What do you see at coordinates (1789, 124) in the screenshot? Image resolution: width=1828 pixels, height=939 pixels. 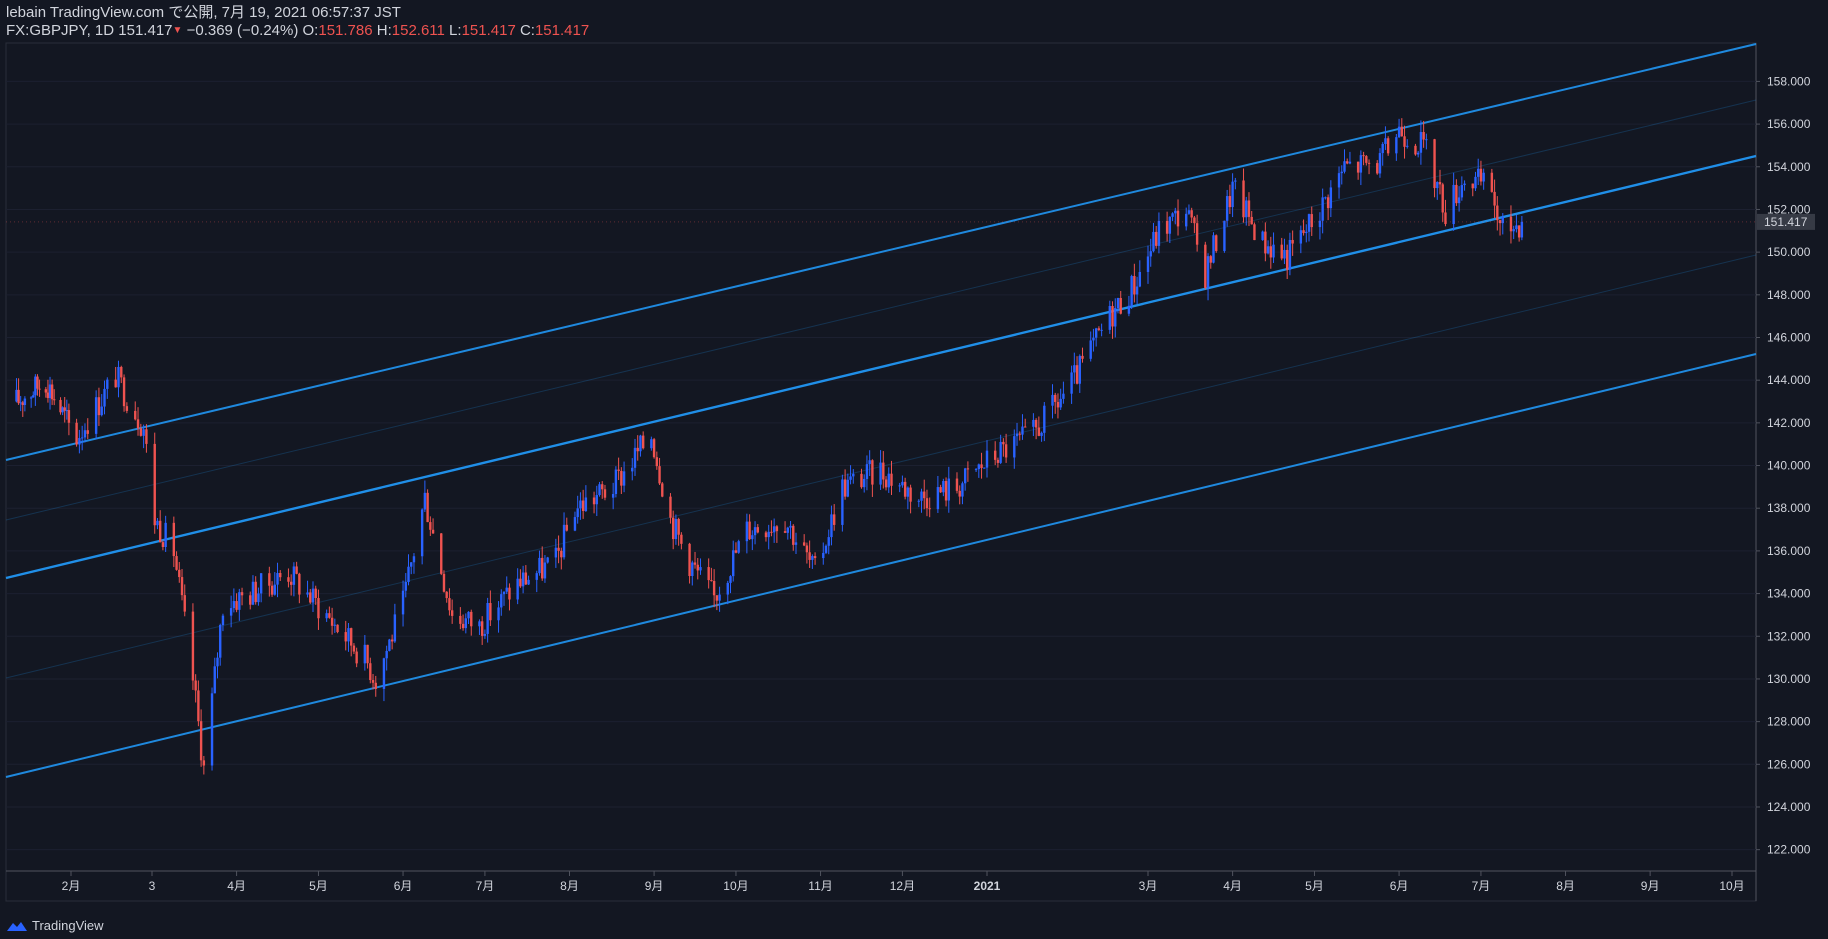 I see `price-tick-label: 156.000` at bounding box center [1789, 124].